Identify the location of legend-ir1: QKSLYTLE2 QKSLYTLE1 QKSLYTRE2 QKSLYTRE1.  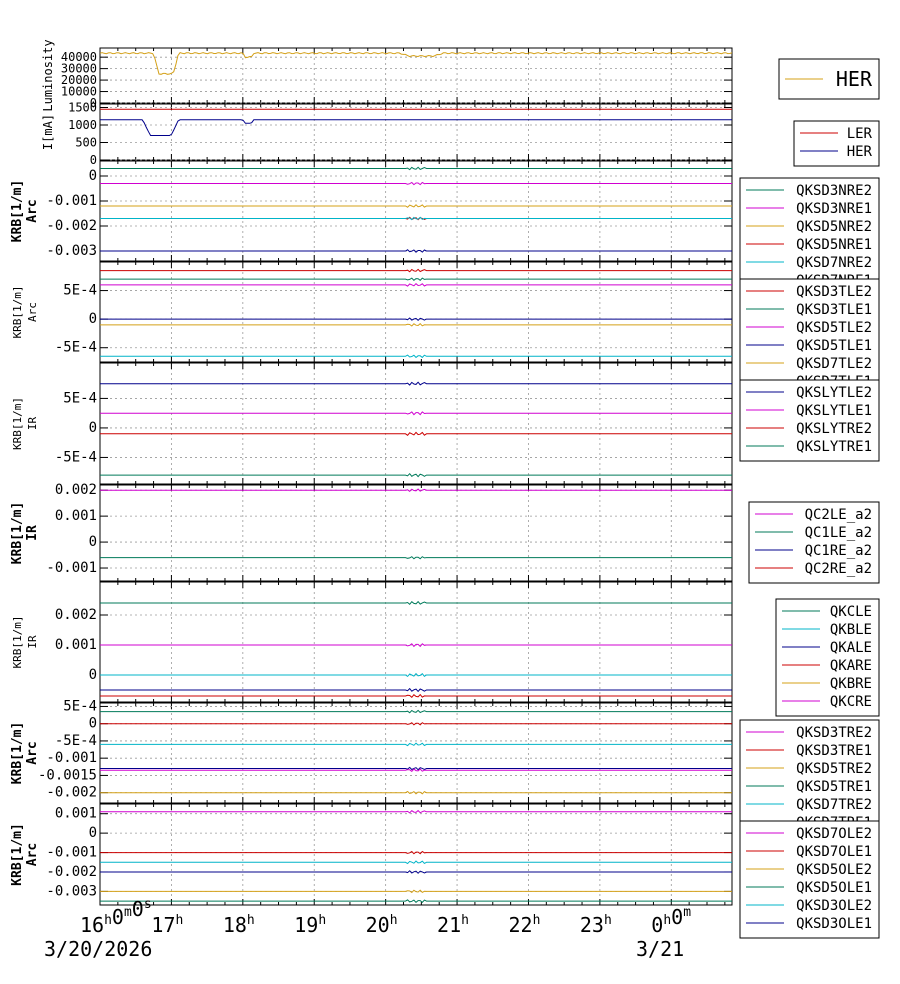
(809, 420).